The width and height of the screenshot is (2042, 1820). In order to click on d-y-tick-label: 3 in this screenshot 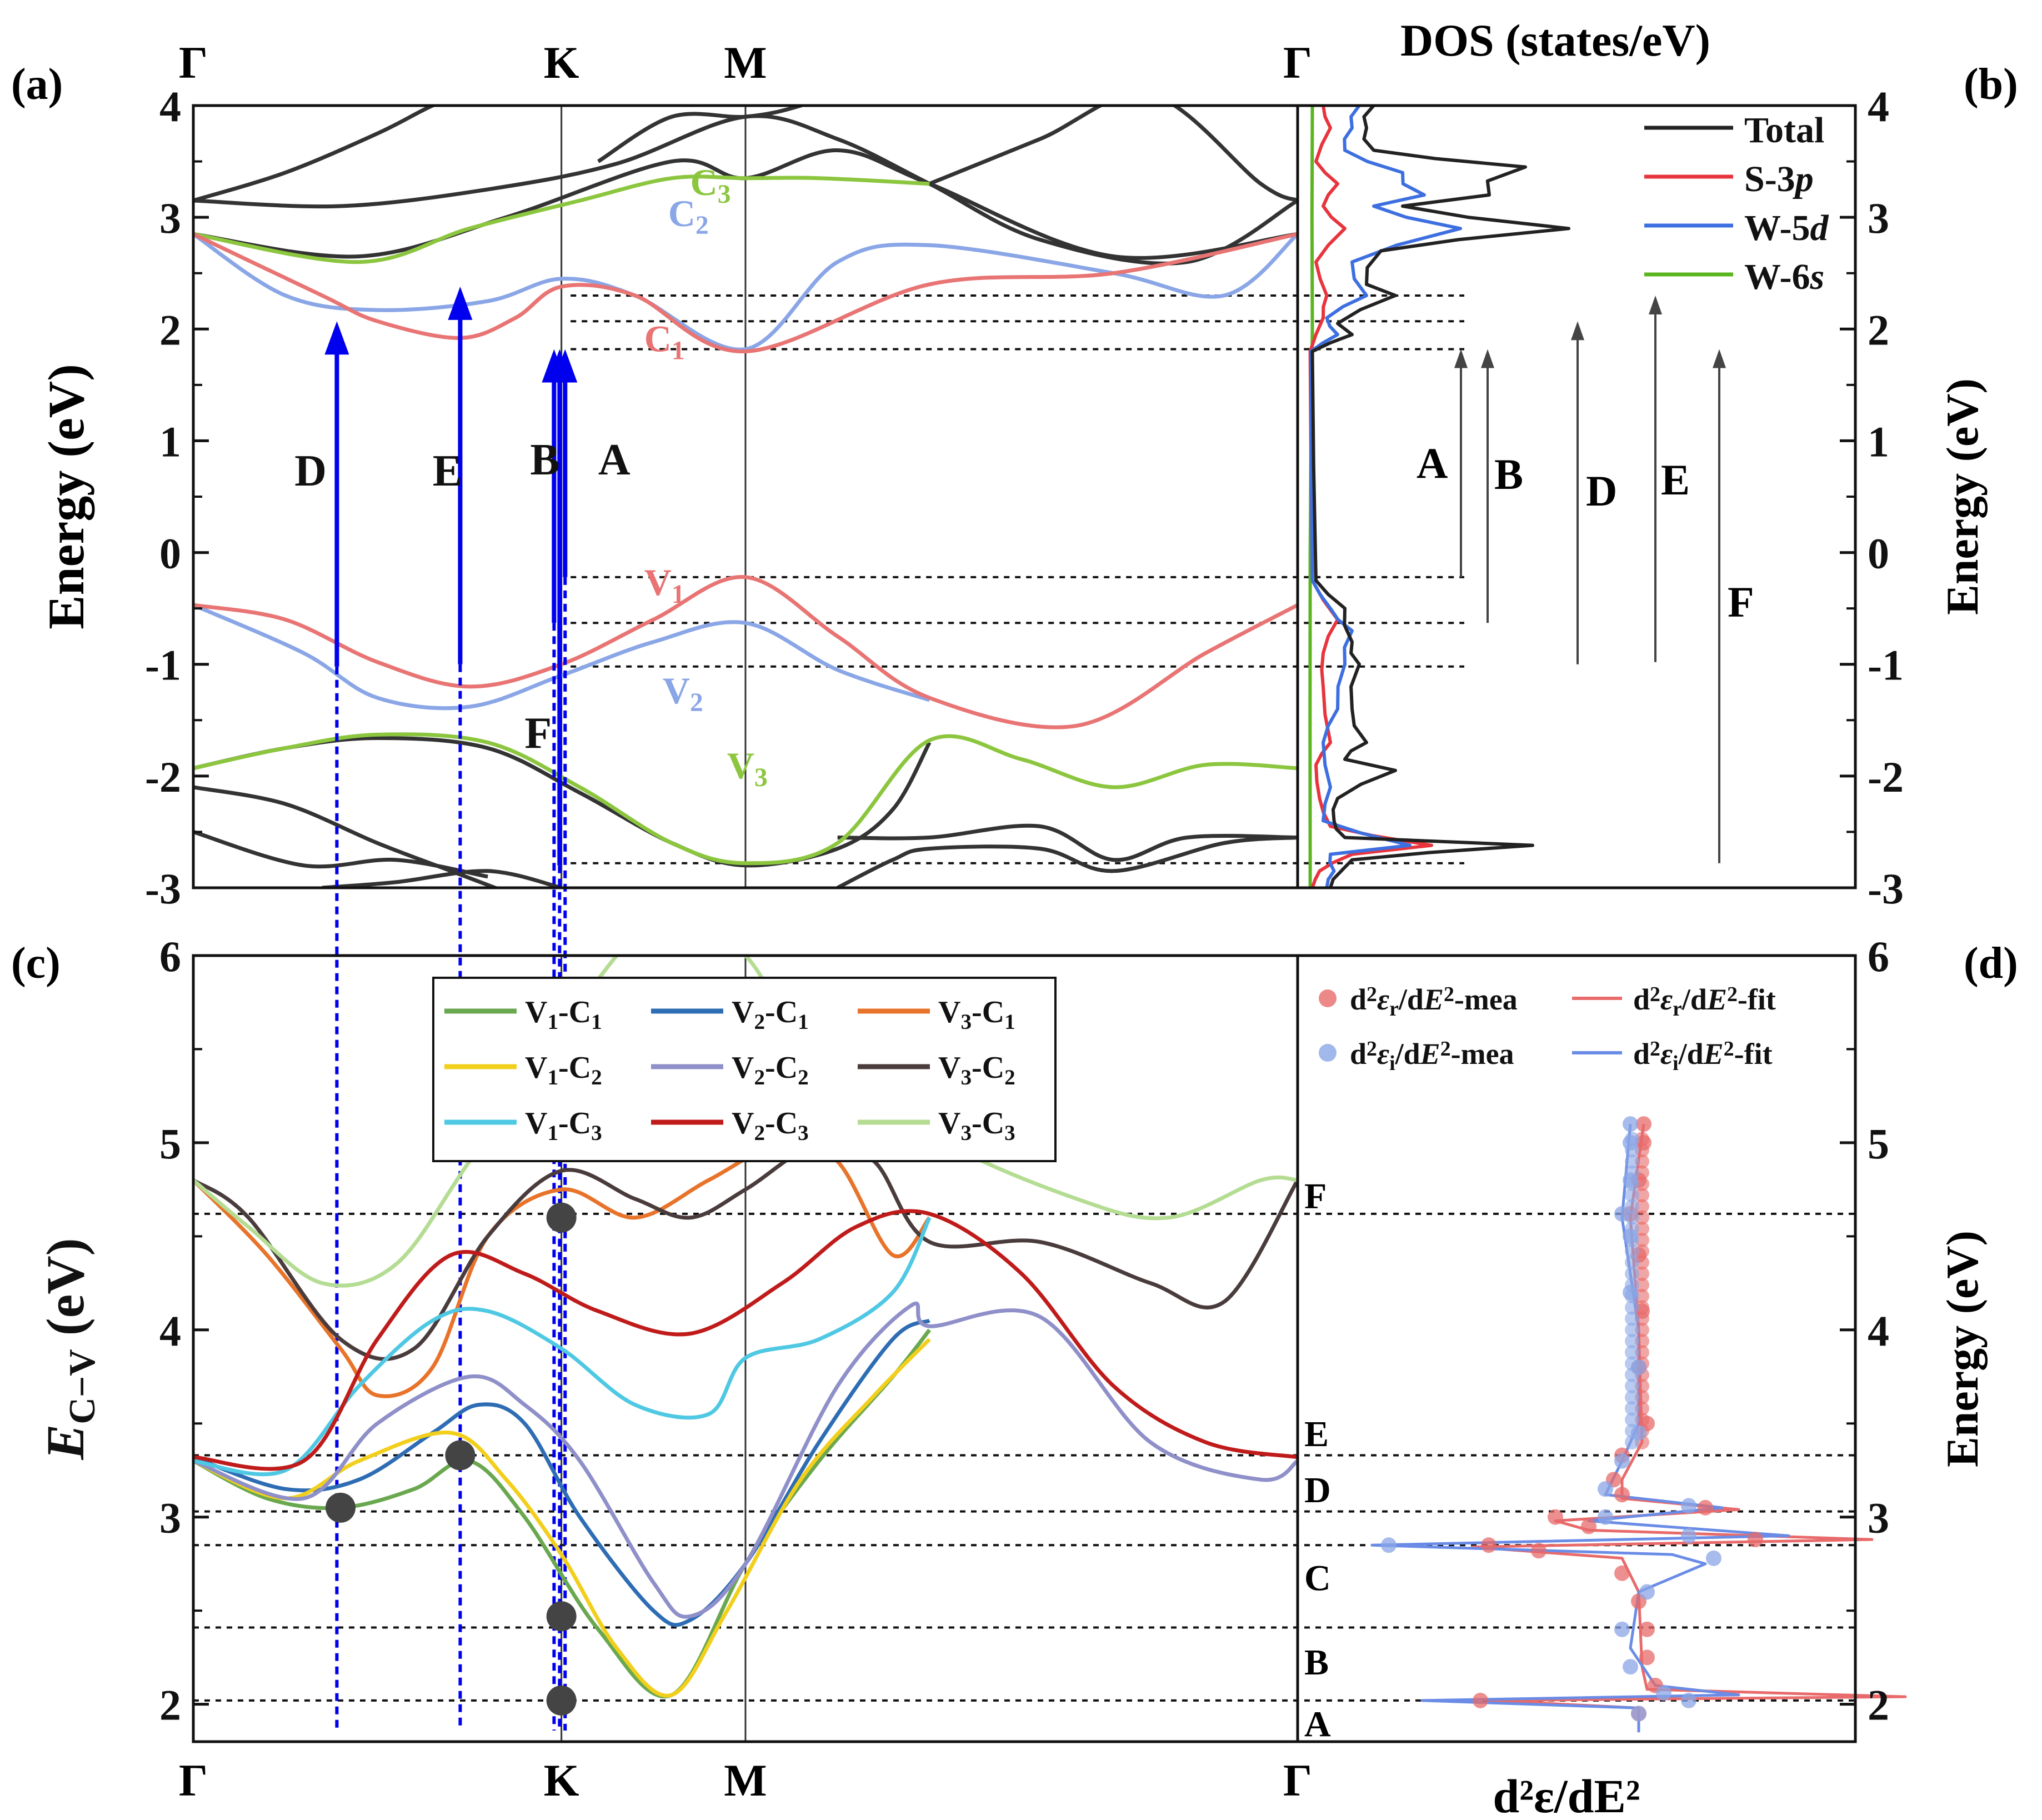, I will do `click(1879, 1518)`.